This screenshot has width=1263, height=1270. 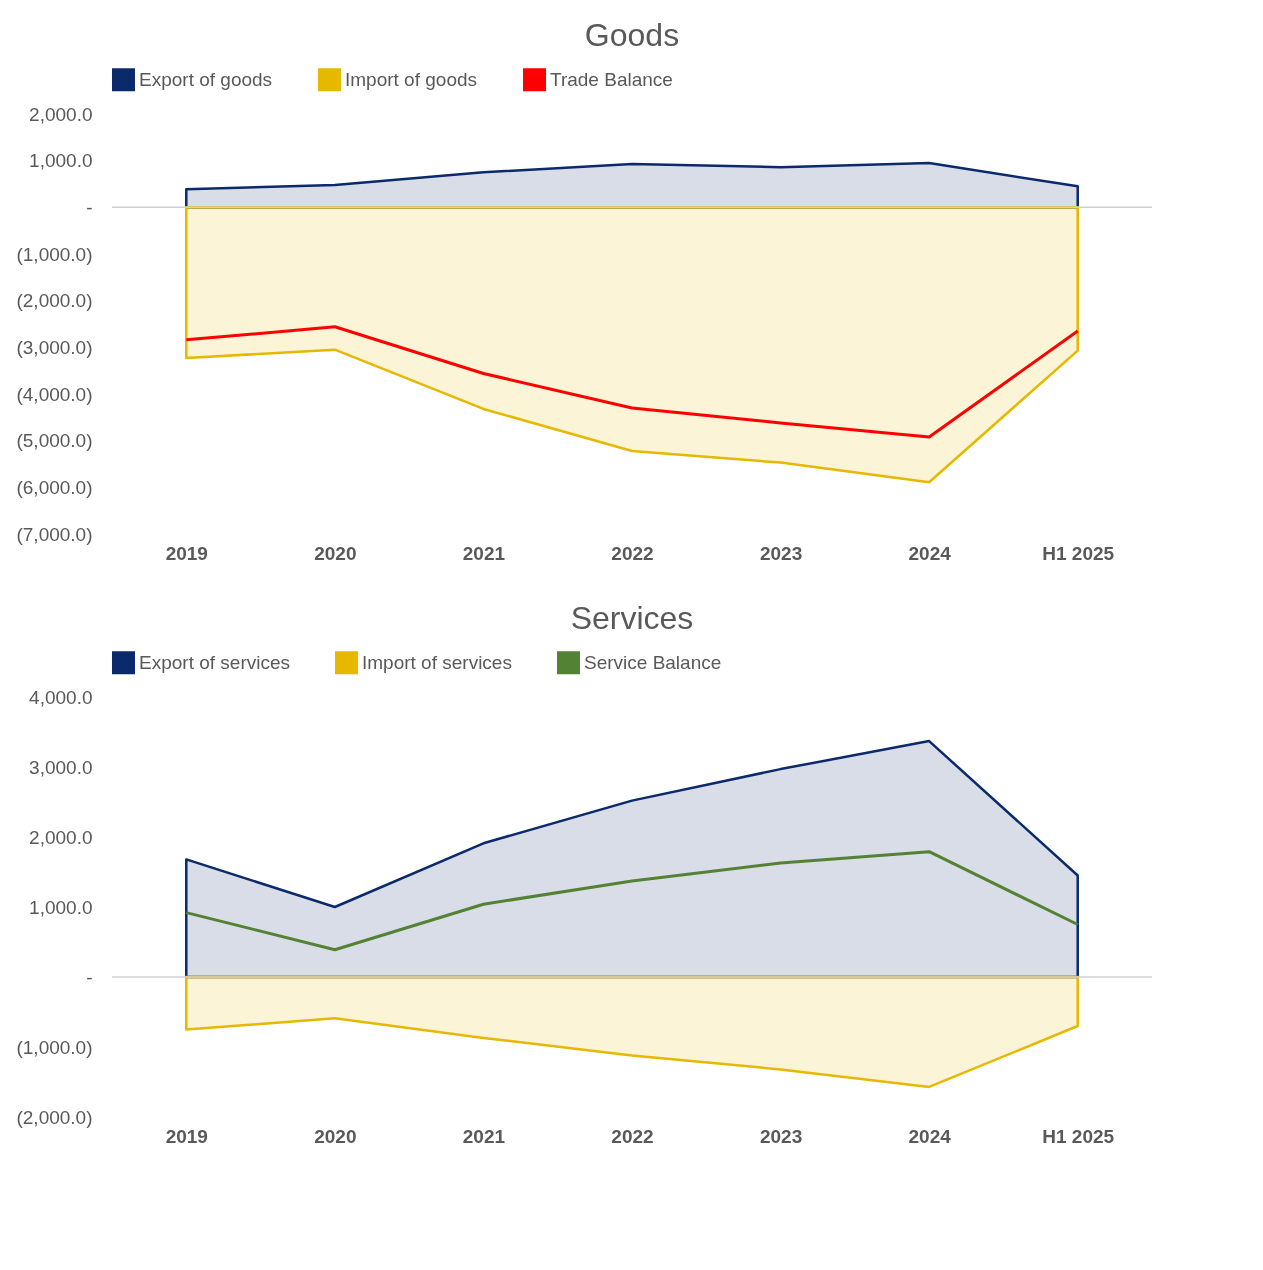 I want to click on y-tick-label: 3,000.0, so click(x=61, y=767).